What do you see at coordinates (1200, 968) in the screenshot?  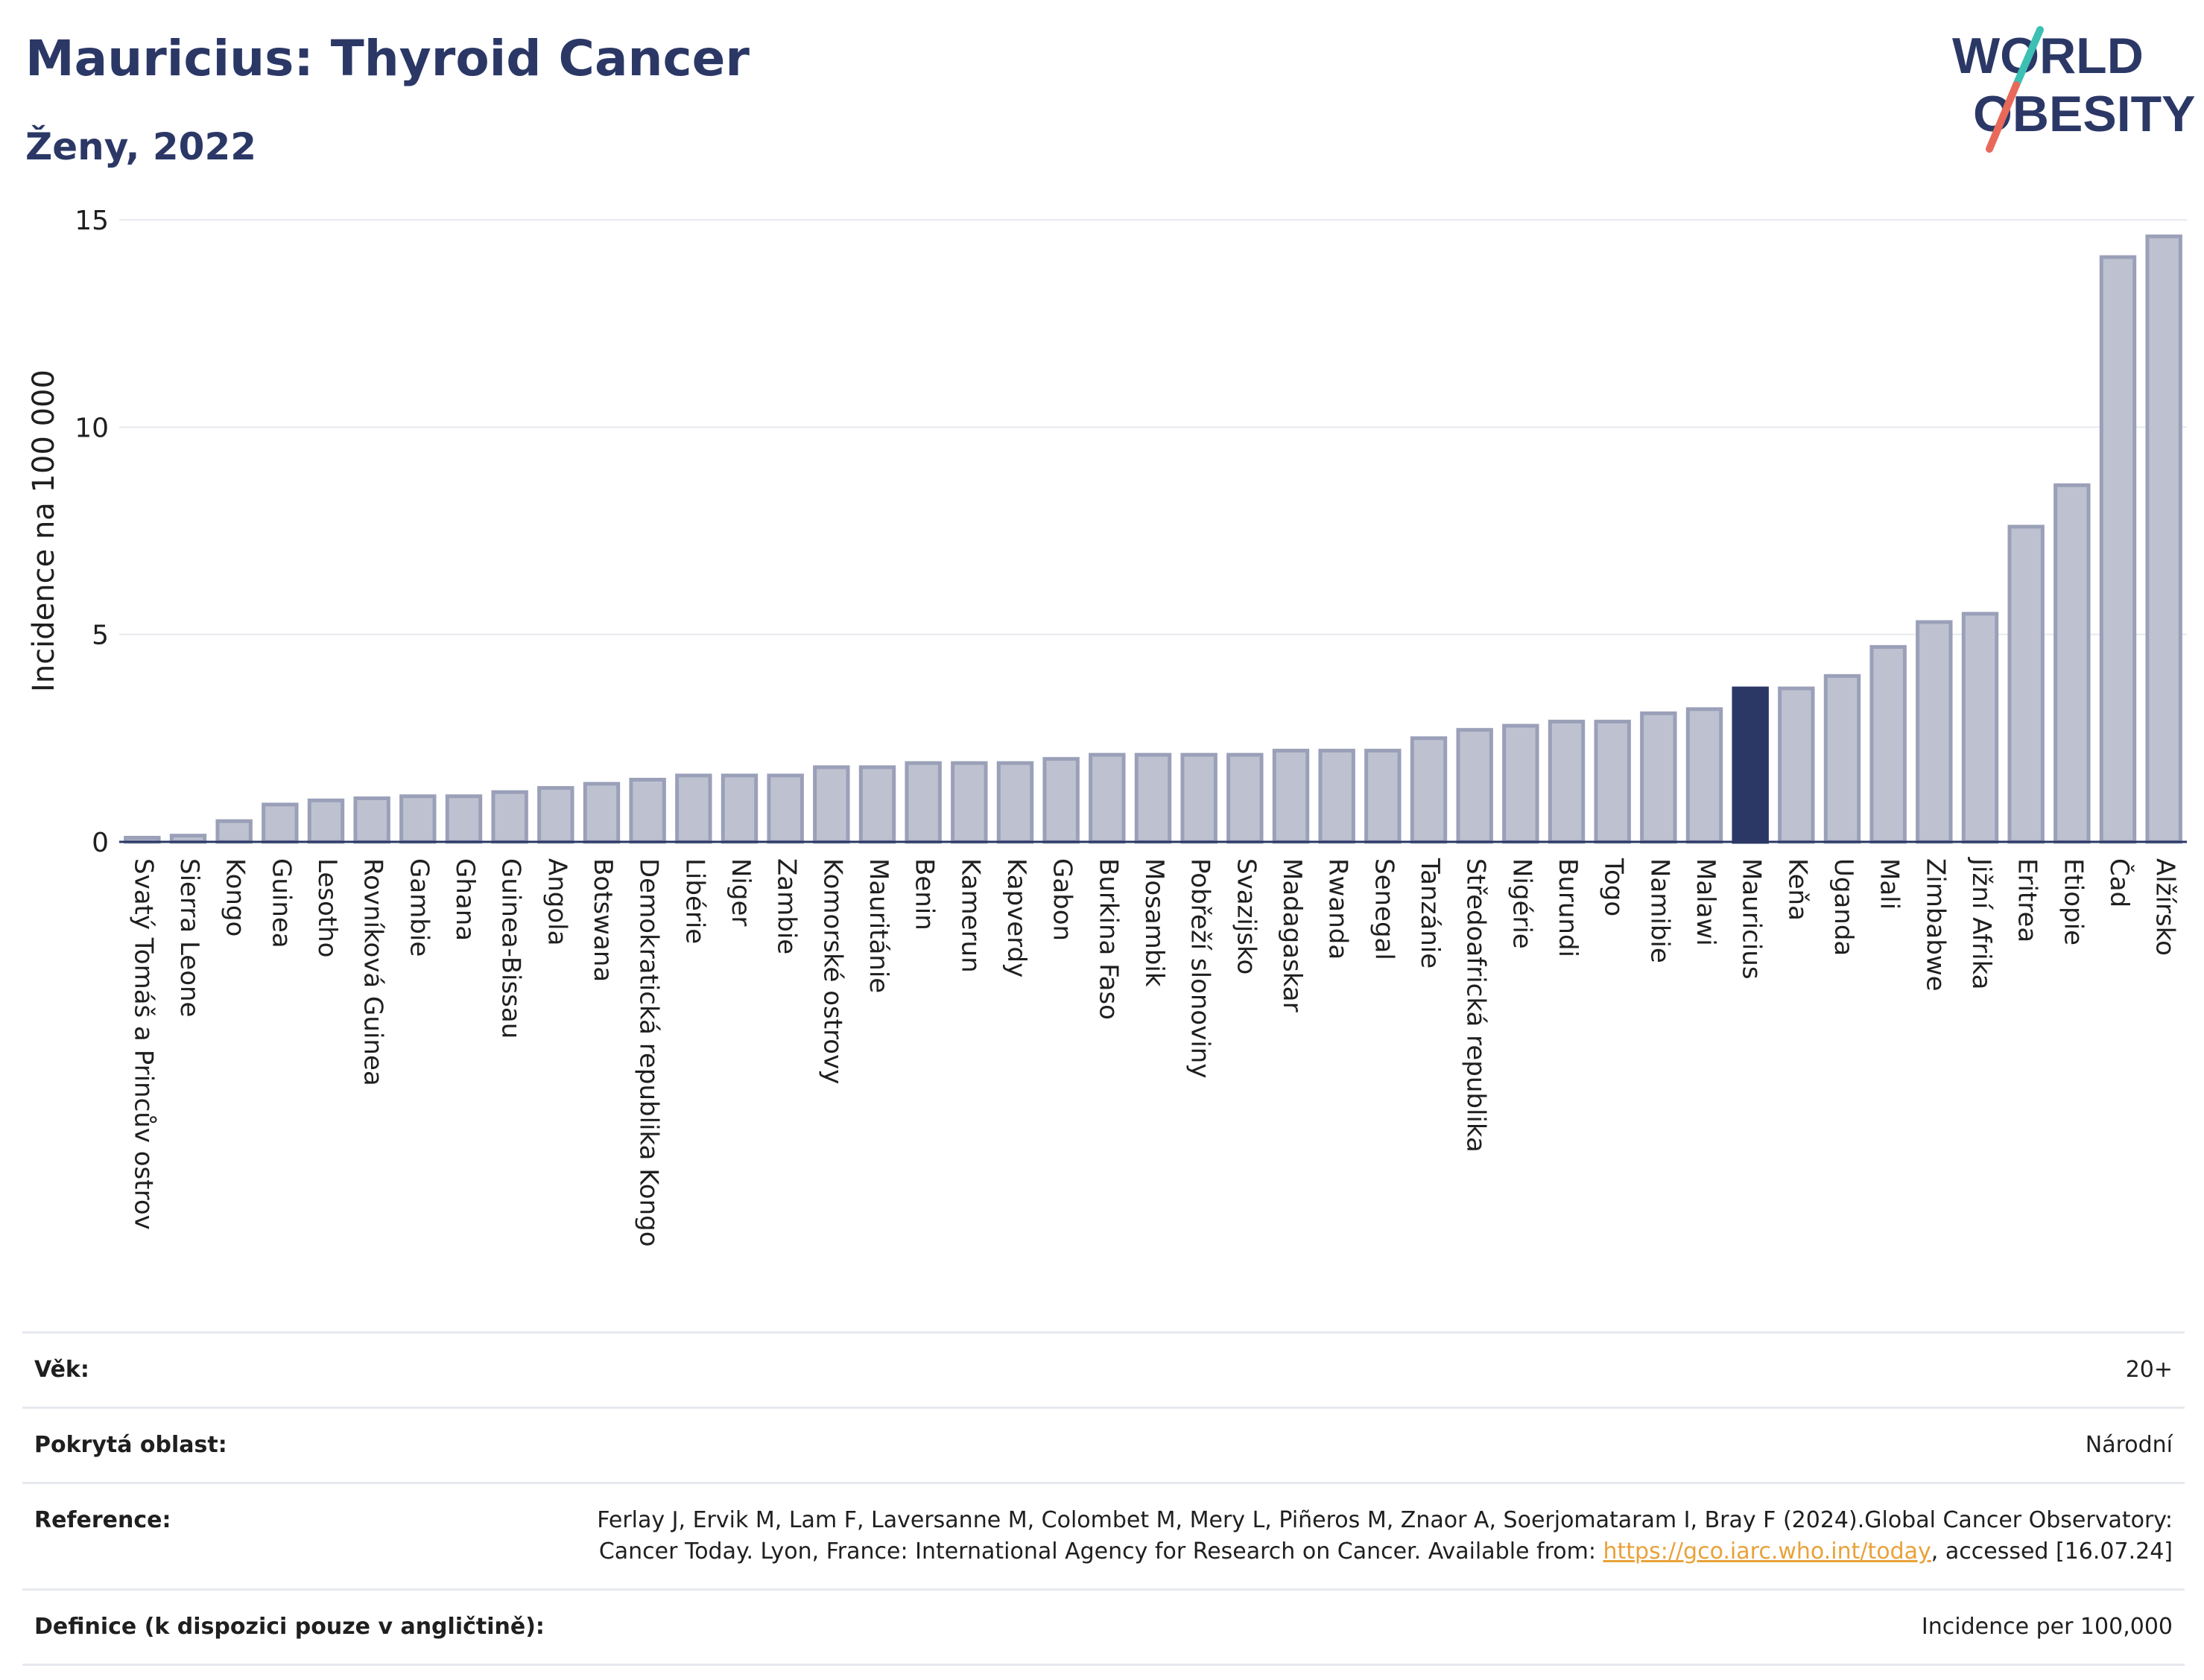 I see `x-tick-label: Pobřeží slonoviny` at bounding box center [1200, 968].